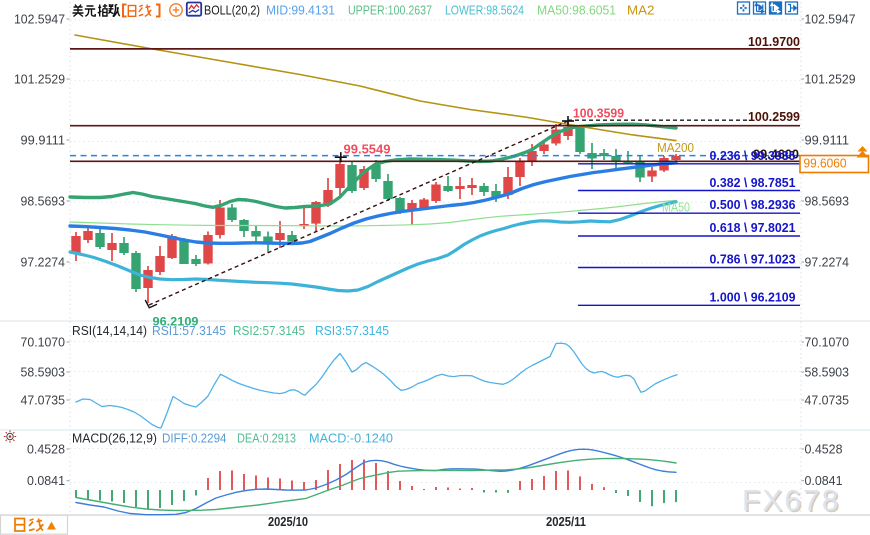 Image resolution: width=870 pixels, height=535 pixels. Describe the element at coordinates (194, 439) in the screenshot. I see `svg-text: DIFF:0.2294` at that location.